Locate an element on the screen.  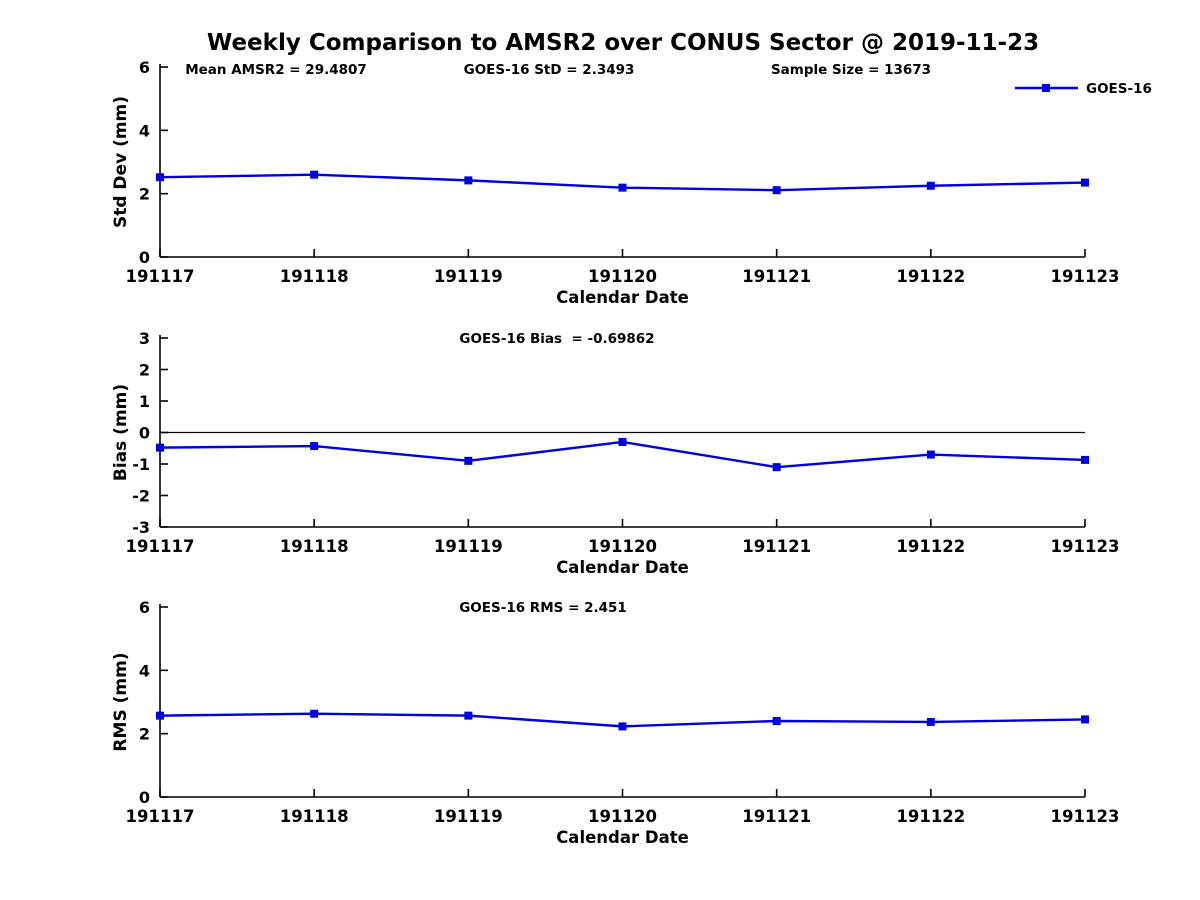
y-tick-label: -3 is located at coordinates (141, 527).